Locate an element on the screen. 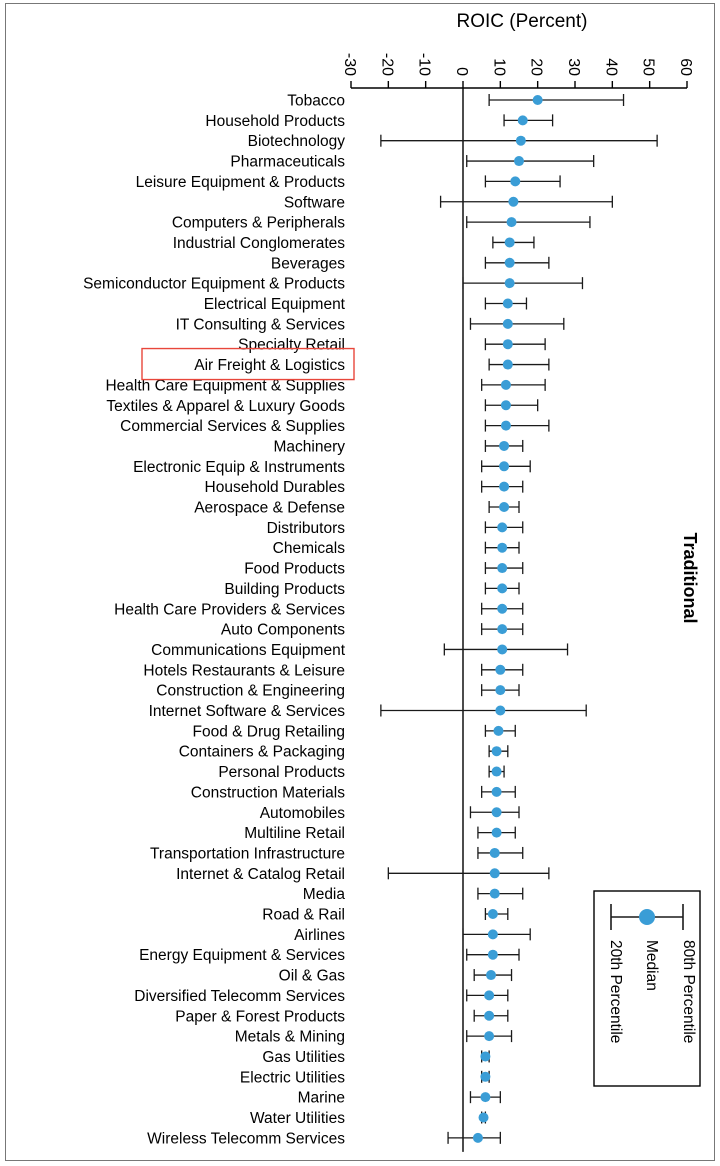 Image resolution: width=720 pixels, height=1166 pixels. data-row: Diversified Telecomm Services is located at coordinates (321, 996).